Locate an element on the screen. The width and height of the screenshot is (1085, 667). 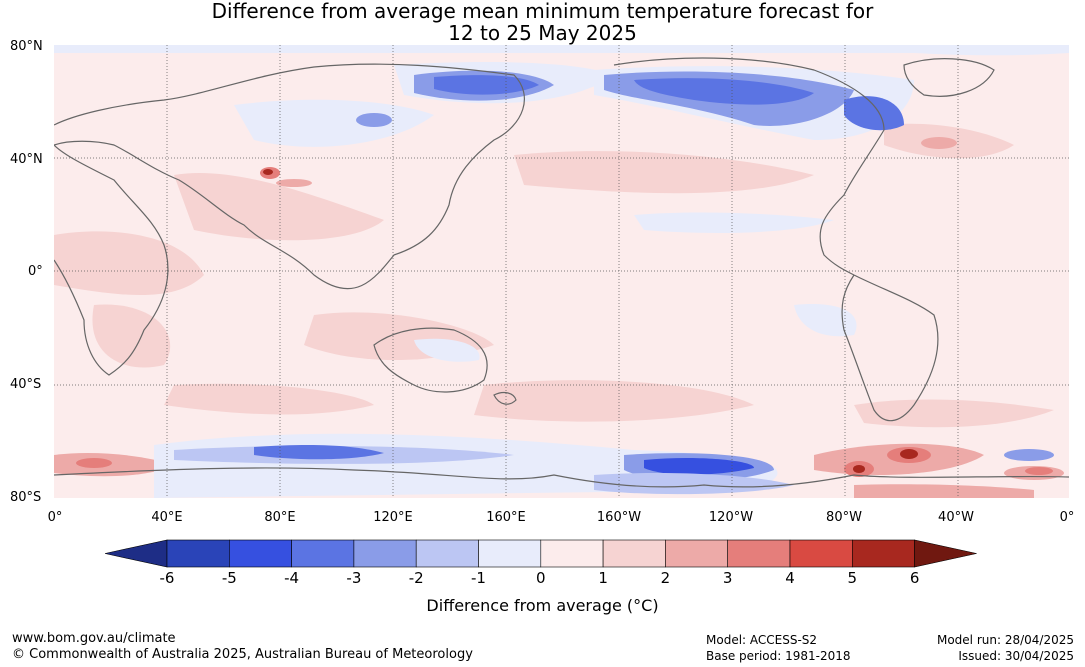
lon-label-120w: 120°W is located at coordinates (731, 517).